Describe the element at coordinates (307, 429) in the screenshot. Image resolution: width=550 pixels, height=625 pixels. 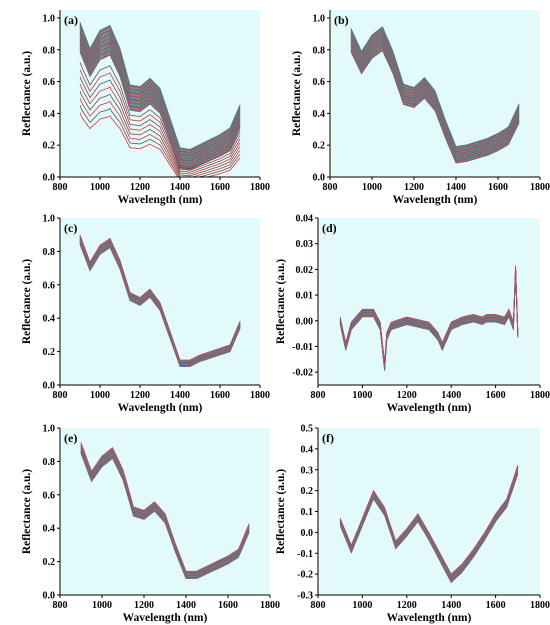
I see `y-tick-label: 0.5` at that location.